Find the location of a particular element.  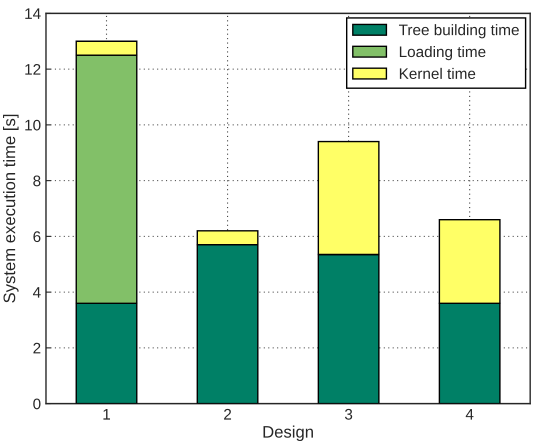

y-tick-label: 0 is located at coordinates (37, 404).